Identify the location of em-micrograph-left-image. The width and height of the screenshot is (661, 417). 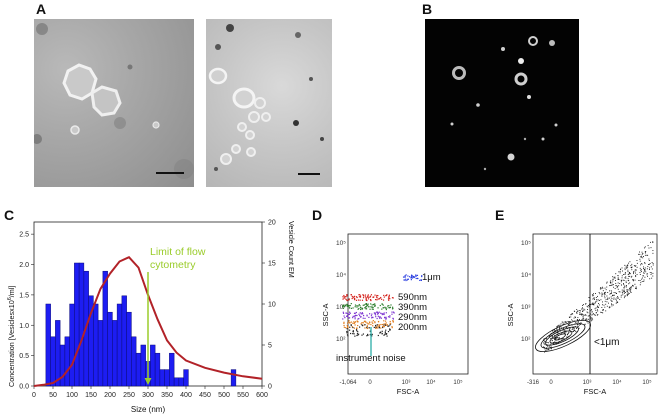
(114, 101).